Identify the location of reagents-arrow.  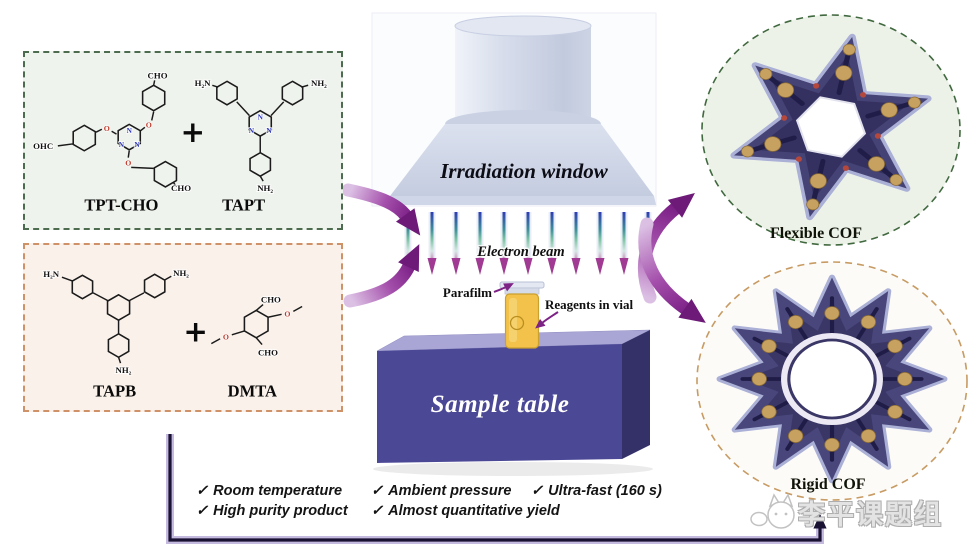
(547, 320).